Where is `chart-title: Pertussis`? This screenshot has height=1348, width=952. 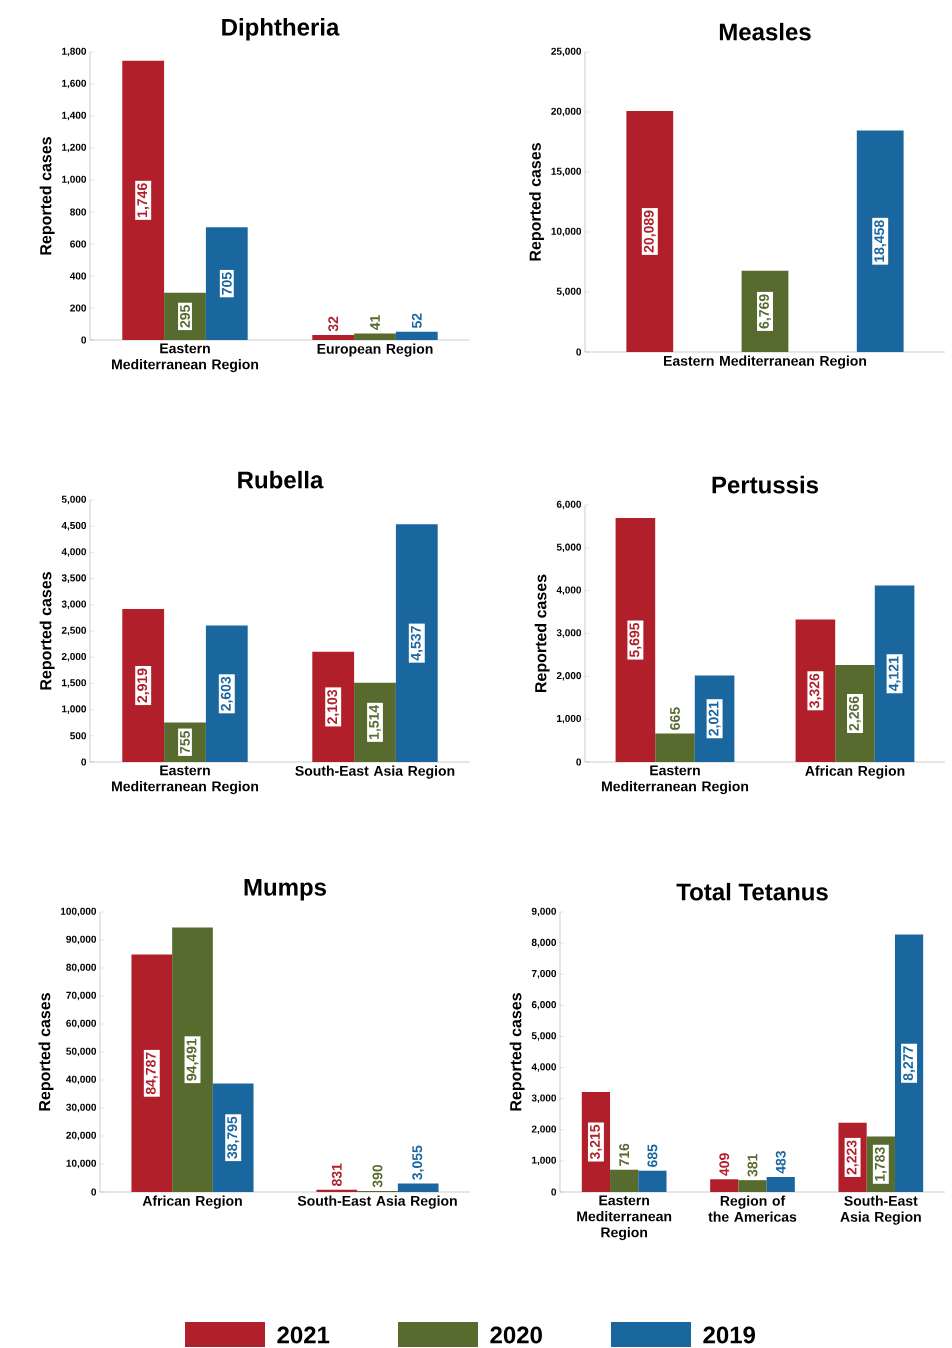 chart-title: Pertussis is located at coordinates (765, 484).